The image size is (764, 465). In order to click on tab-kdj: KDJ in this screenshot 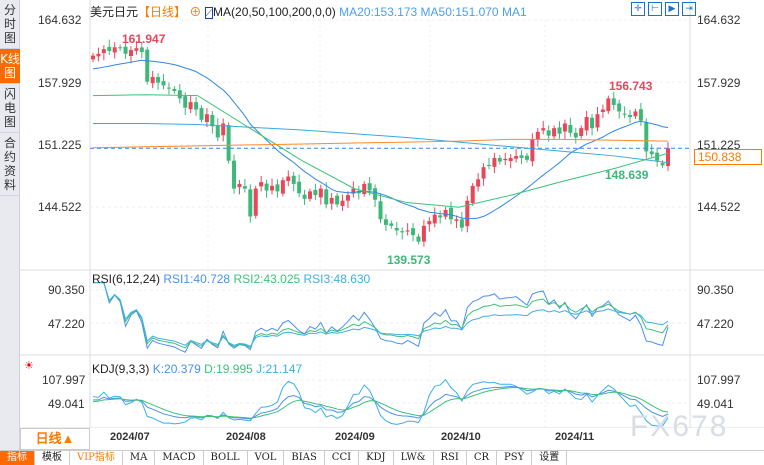, I will do `click(376, 458)`.